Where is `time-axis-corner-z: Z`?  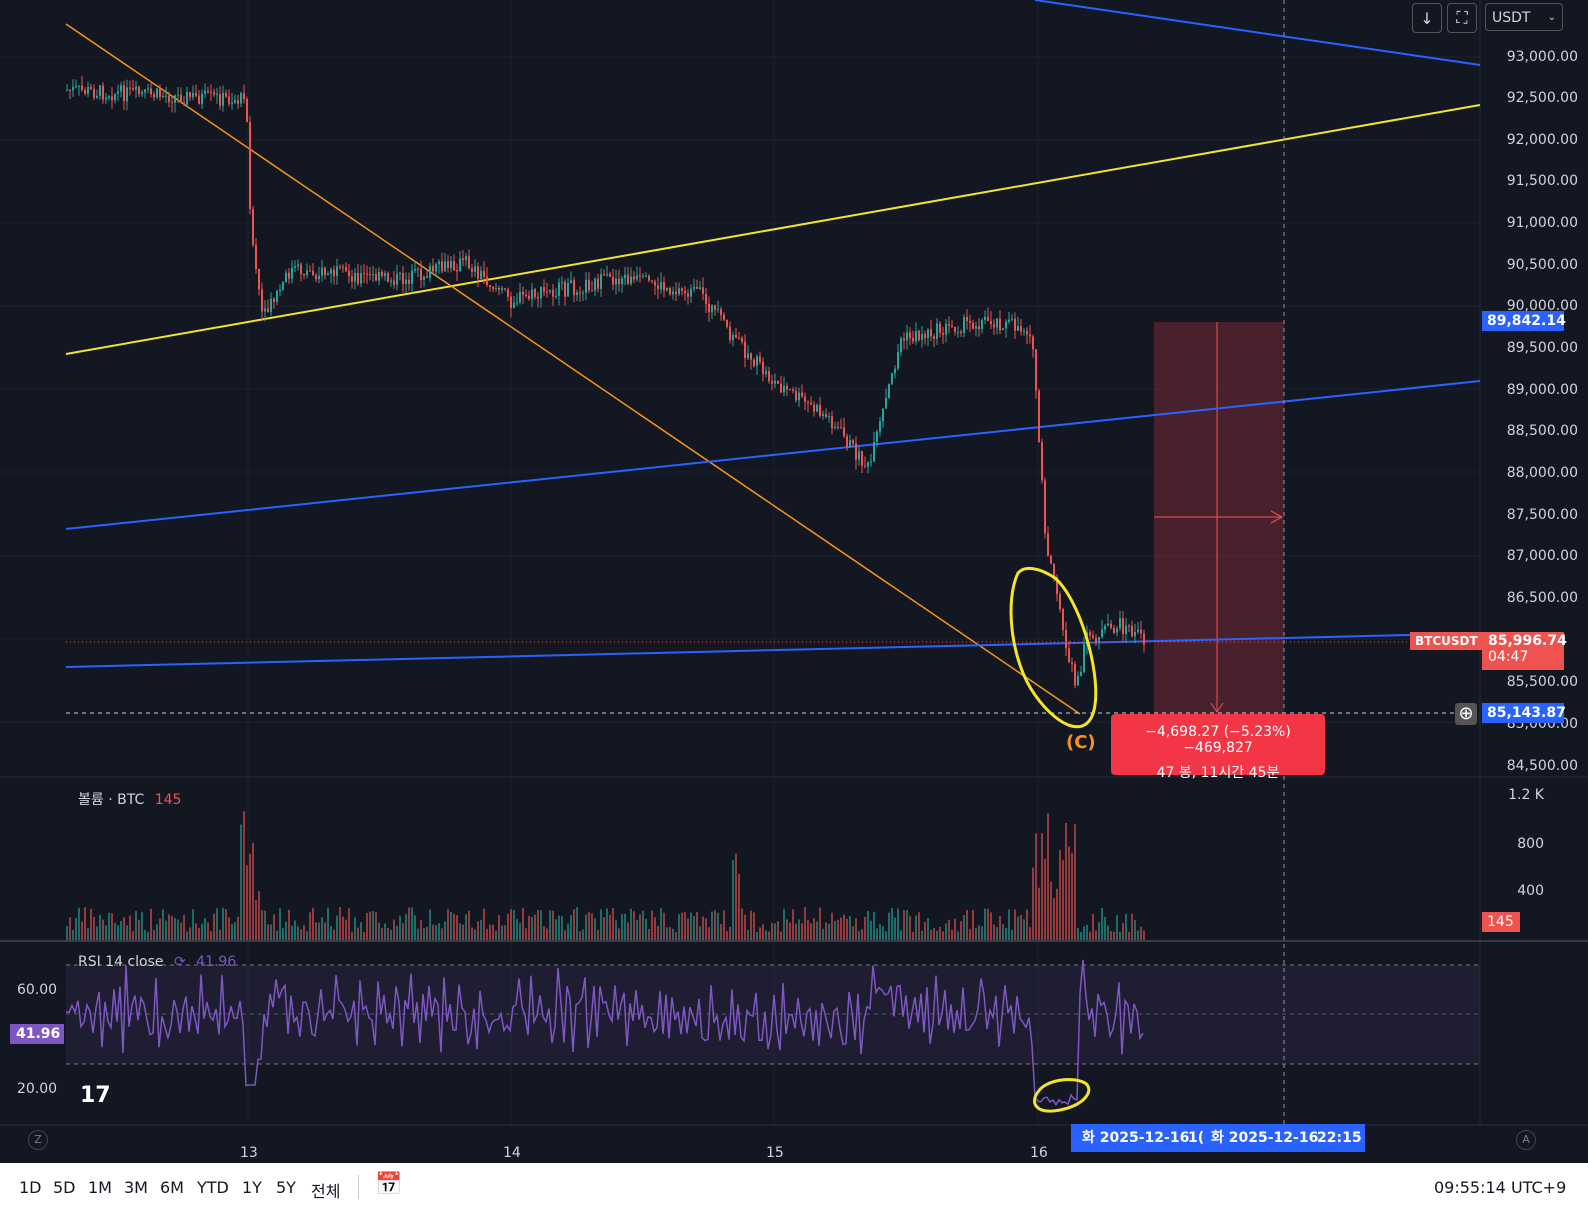
time-axis-corner-z: Z is located at coordinates (38, 1140).